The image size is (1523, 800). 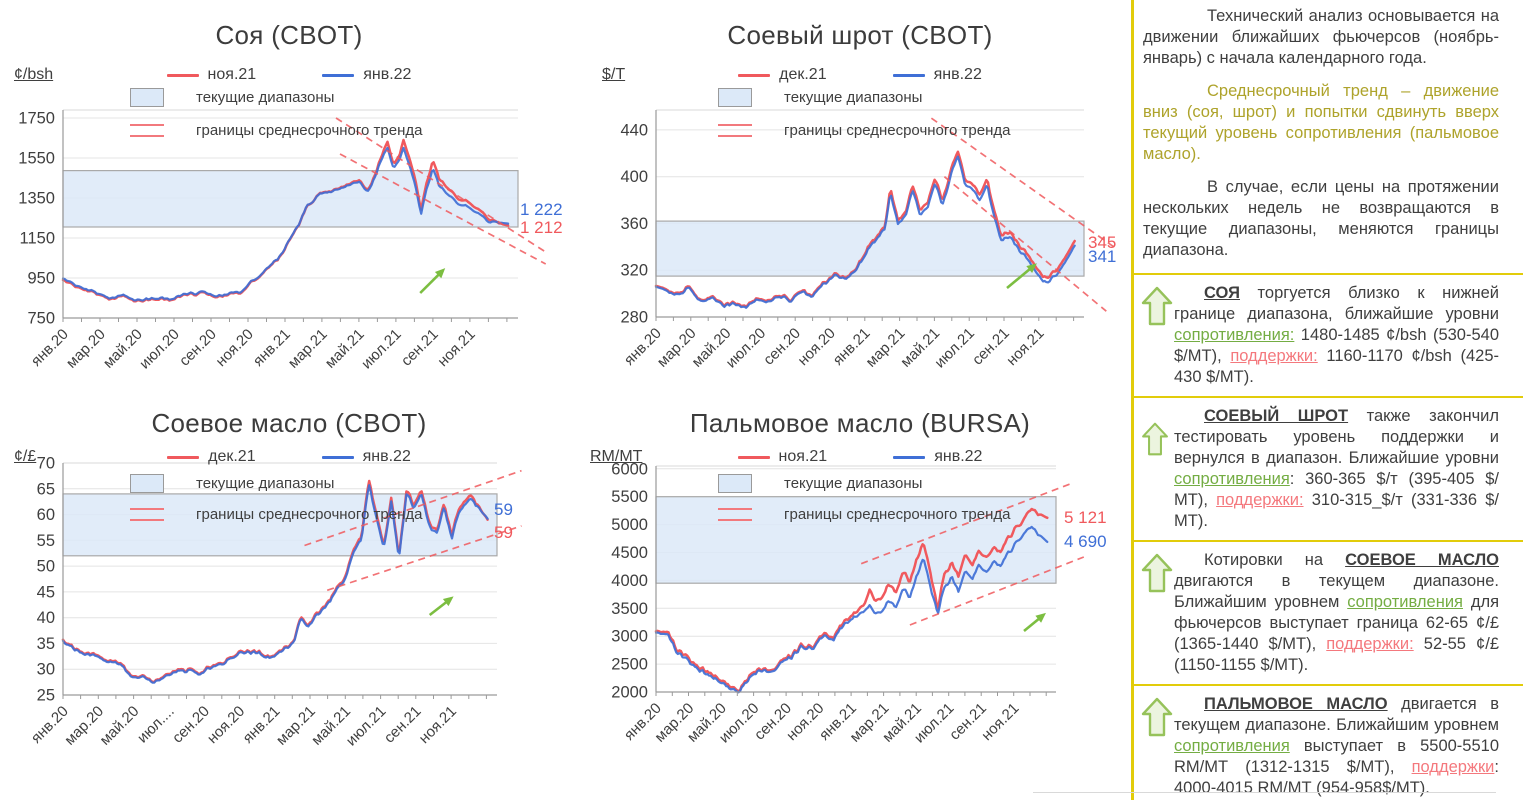 What do you see at coordinates (36, 119) in the screenshot?
I see `svg-text: 1750` at bounding box center [36, 119].